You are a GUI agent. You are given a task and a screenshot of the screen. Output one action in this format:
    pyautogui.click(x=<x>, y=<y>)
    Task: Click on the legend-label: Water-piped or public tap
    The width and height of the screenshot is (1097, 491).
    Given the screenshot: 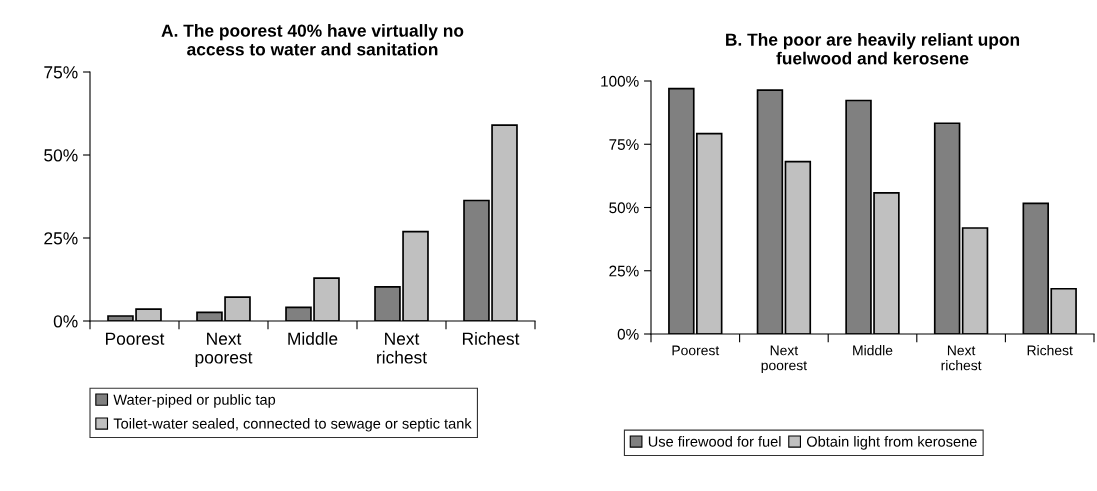 What is the action you would take?
    pyautogui.click(x=194, y=401)
    